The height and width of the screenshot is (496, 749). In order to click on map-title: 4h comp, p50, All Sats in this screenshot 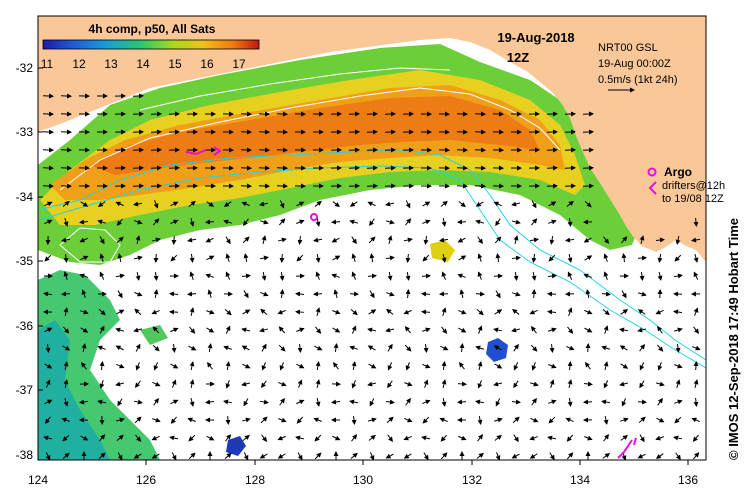, I will do `click(152, 29)`.